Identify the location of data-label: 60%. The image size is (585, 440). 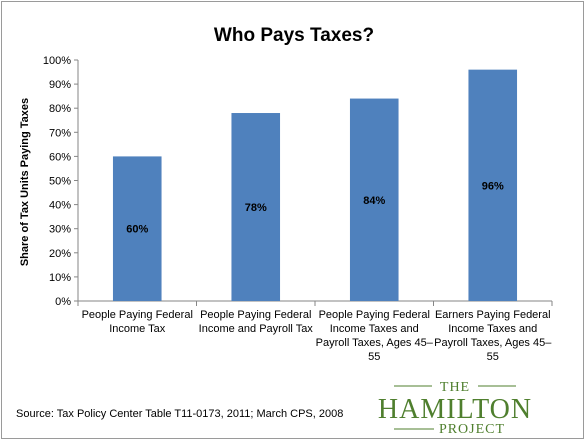
(137, 230).